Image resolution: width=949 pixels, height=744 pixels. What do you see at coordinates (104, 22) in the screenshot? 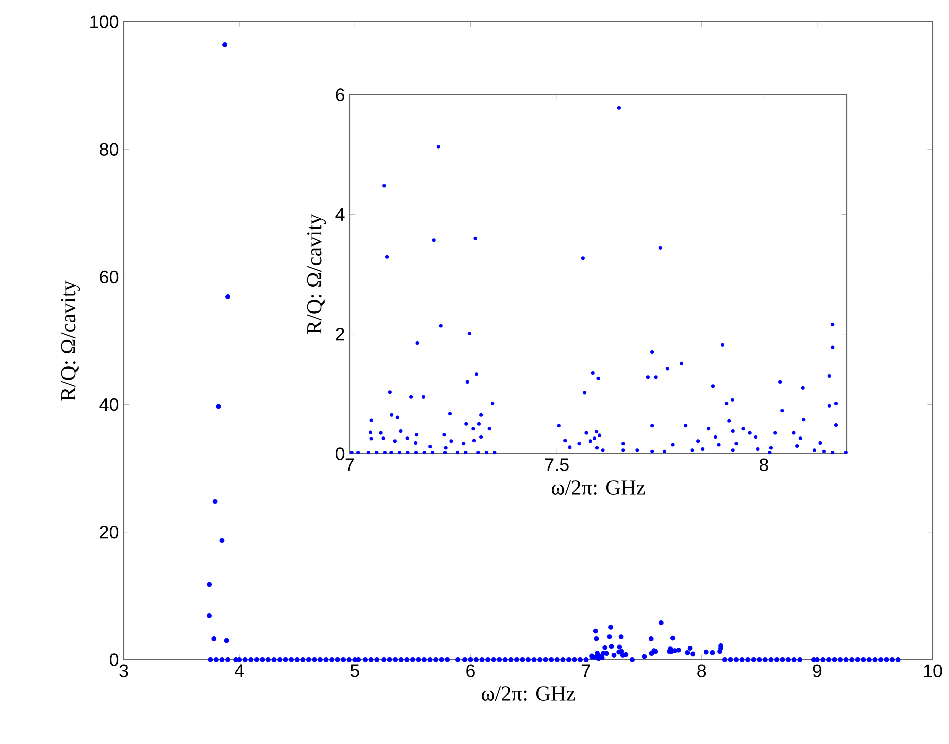
I see `y-tick-label: 100` at bounding box center [104, 22].